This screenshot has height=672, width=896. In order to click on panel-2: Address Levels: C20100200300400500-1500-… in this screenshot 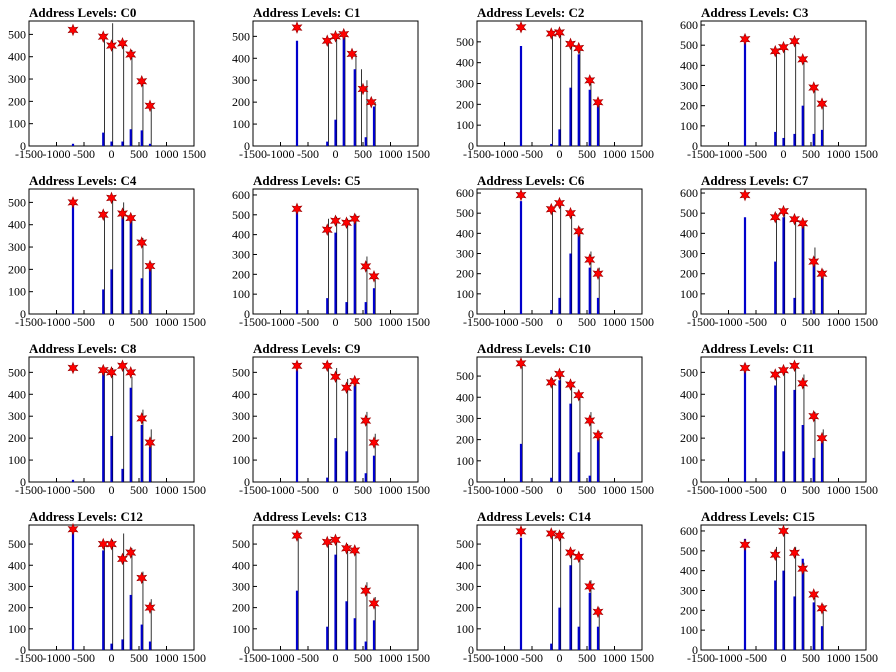, I will do `click(555, 83)`.